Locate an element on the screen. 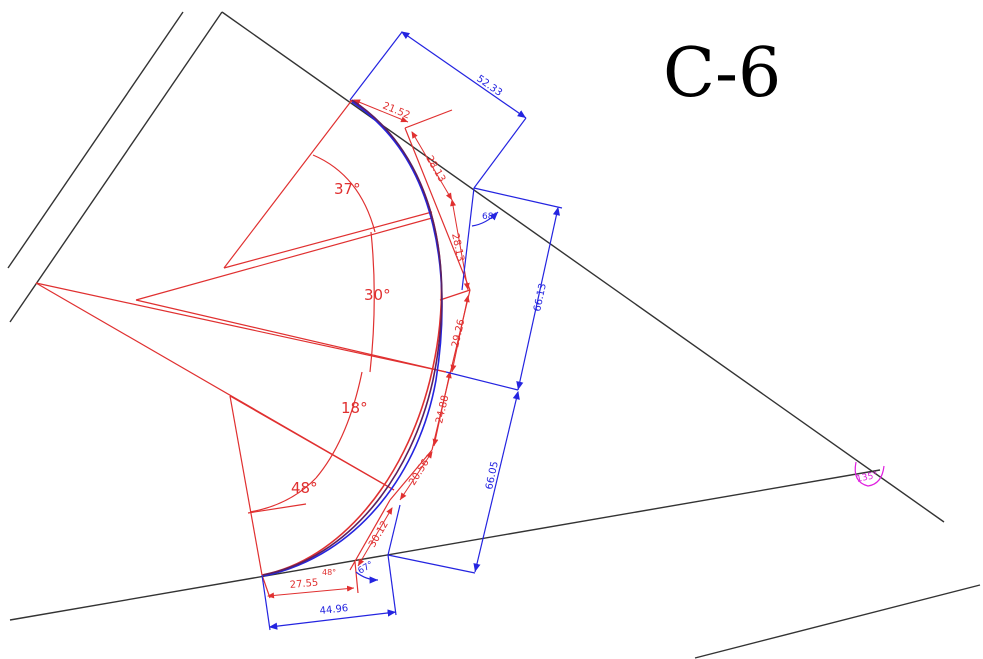 This screenshot has width=983, height=659. blue-dim-top: 52.33 is located at coordinates (489, 85).